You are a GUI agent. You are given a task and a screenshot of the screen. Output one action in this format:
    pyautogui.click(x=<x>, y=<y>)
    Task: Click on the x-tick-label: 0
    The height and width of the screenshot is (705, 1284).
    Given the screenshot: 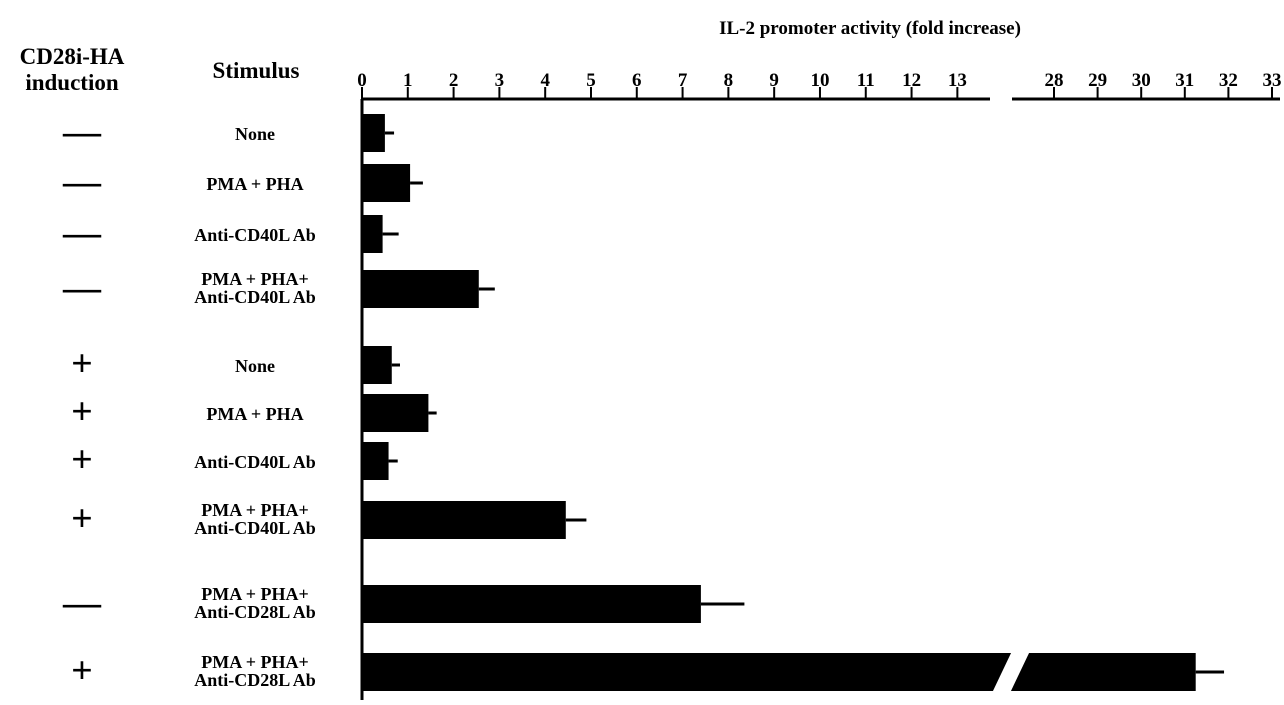 What is the action you would take?
    pyautogui.click(x=362, y=80)
    